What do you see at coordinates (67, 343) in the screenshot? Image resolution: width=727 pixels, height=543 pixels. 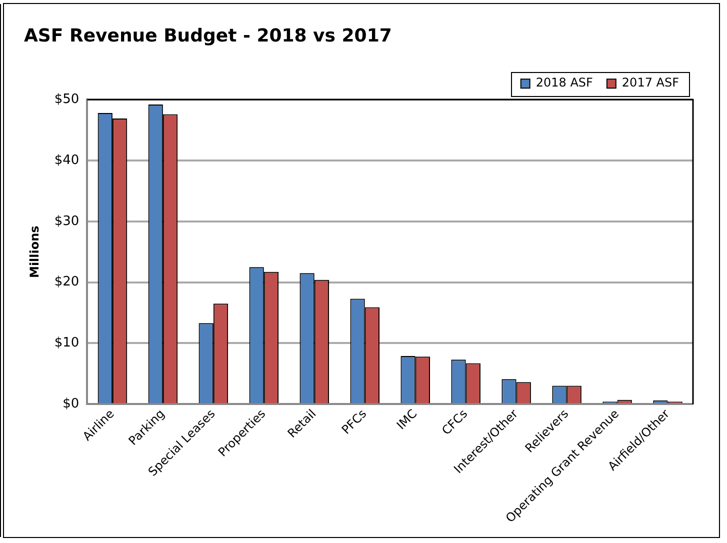 I see `y-tick-label: $10` at bounding box center [67, 343].